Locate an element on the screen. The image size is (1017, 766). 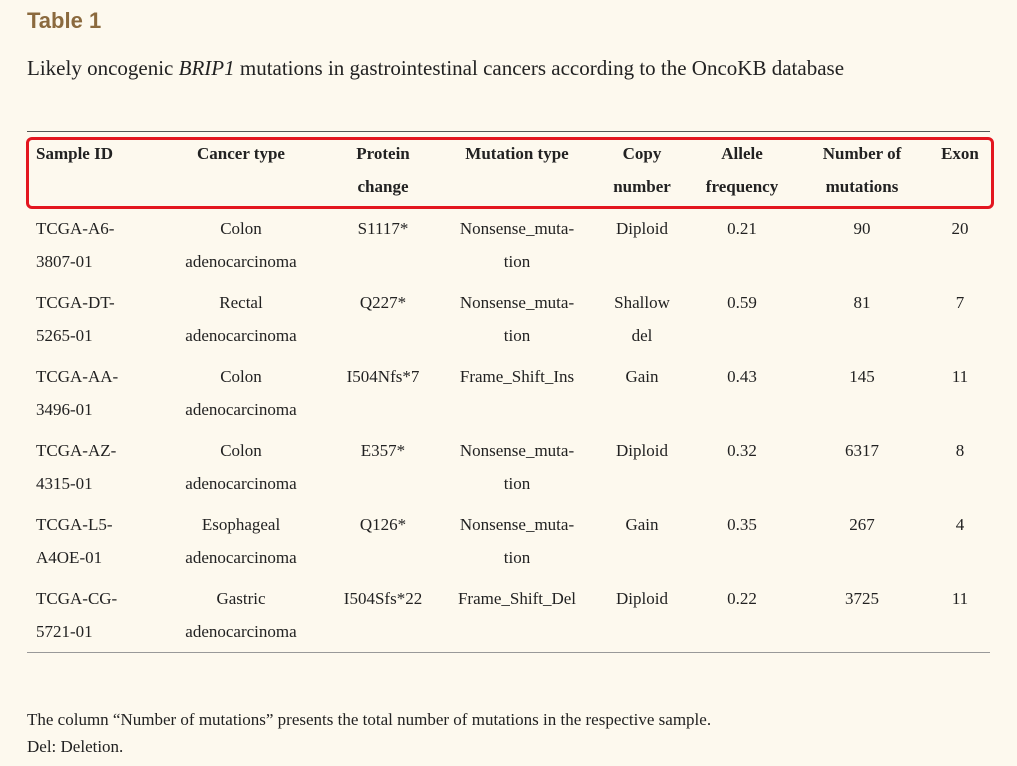
table-cell: Frame_Shift_Ins is located at coordinates (517, 376).